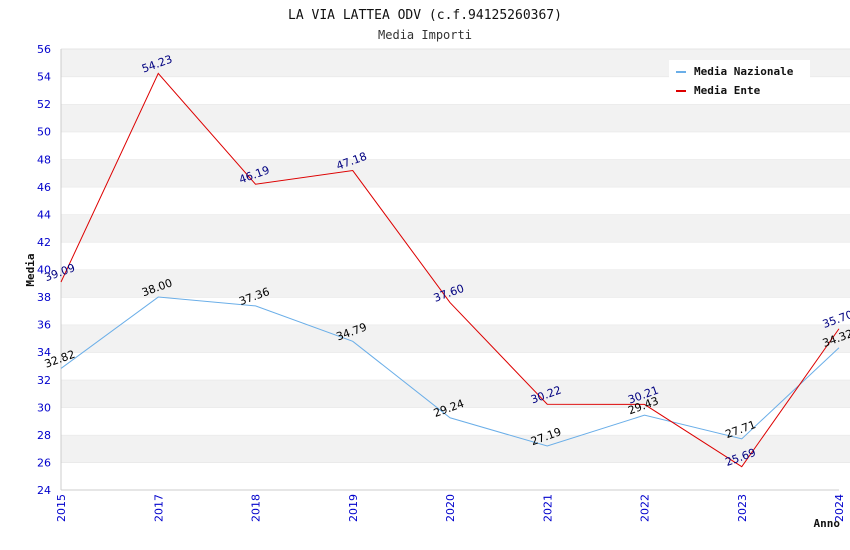  Describe the element at coordinates (44, 159) in the screenshot. I see `y-tick-label: 48` at that location.